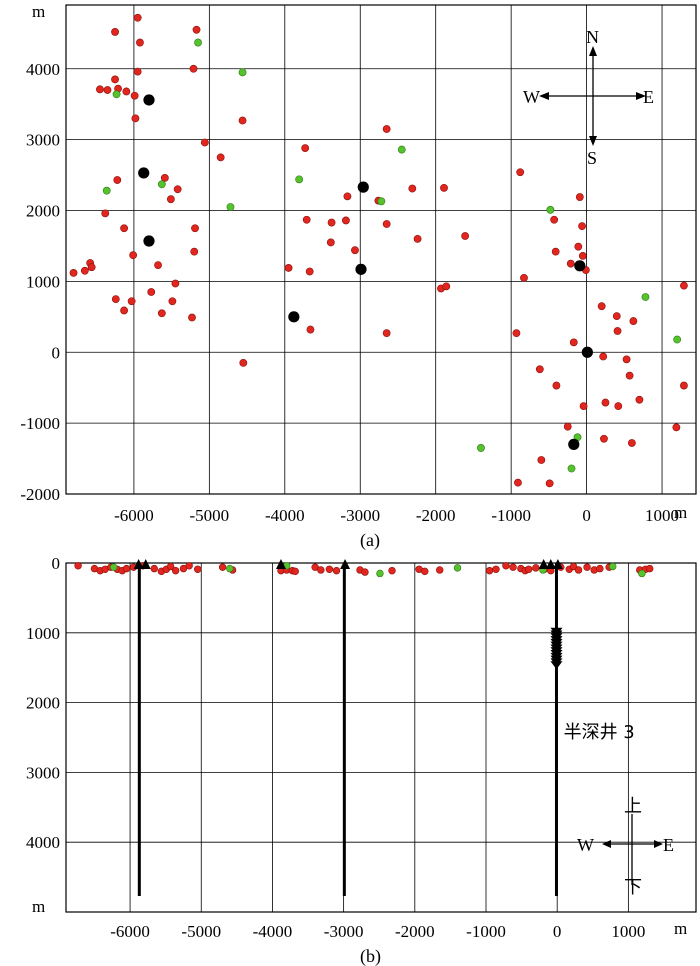 The width and height of the screenshot is (700, 966). I want to click on compass-nsew: N S W E, so click(588, 97).